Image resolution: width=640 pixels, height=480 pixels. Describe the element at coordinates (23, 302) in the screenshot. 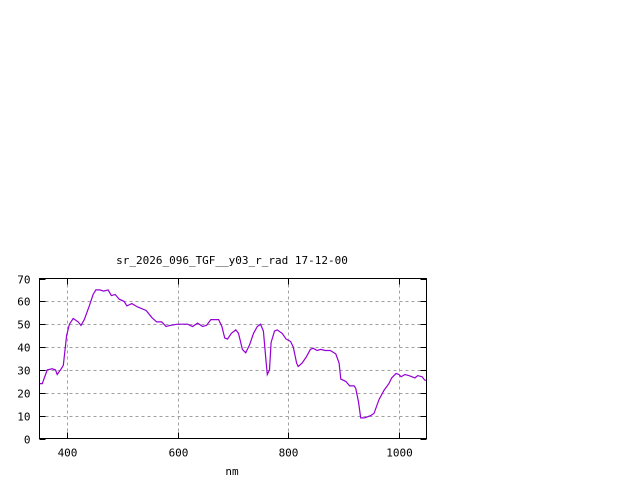

I see `y-tick-label: 60` at that location.